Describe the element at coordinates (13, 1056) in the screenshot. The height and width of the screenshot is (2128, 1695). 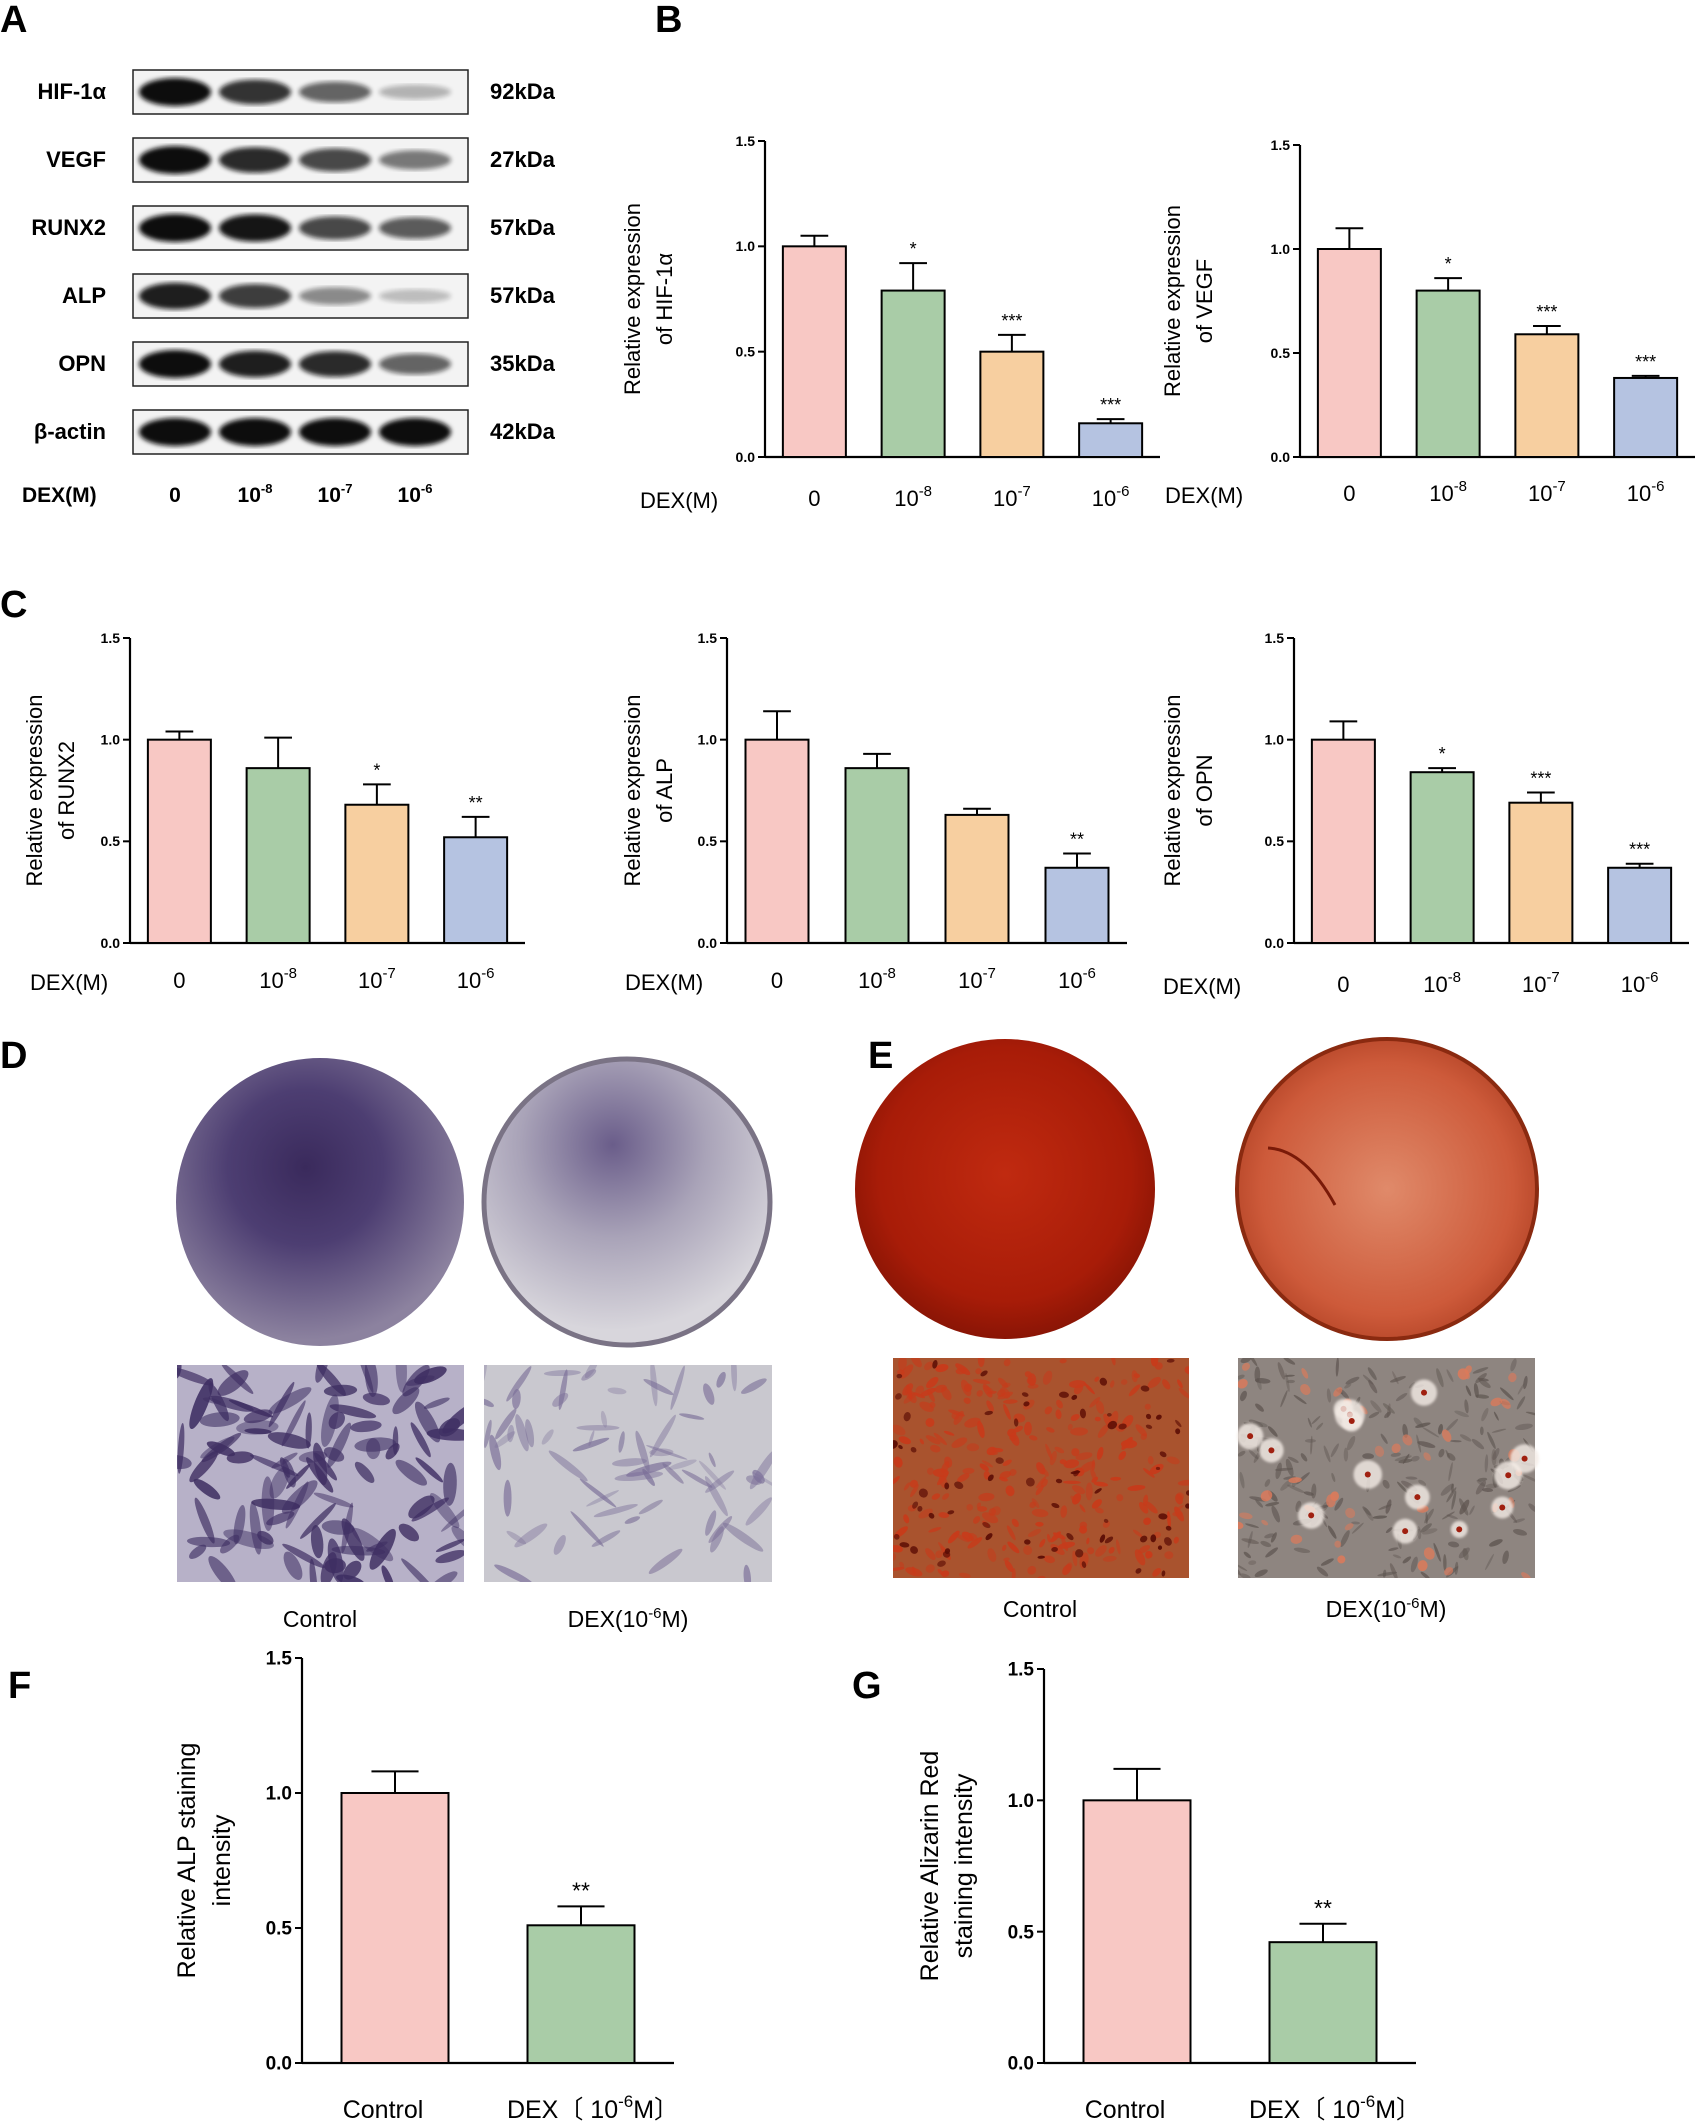
I see `panel-letter-d: D` at that location.